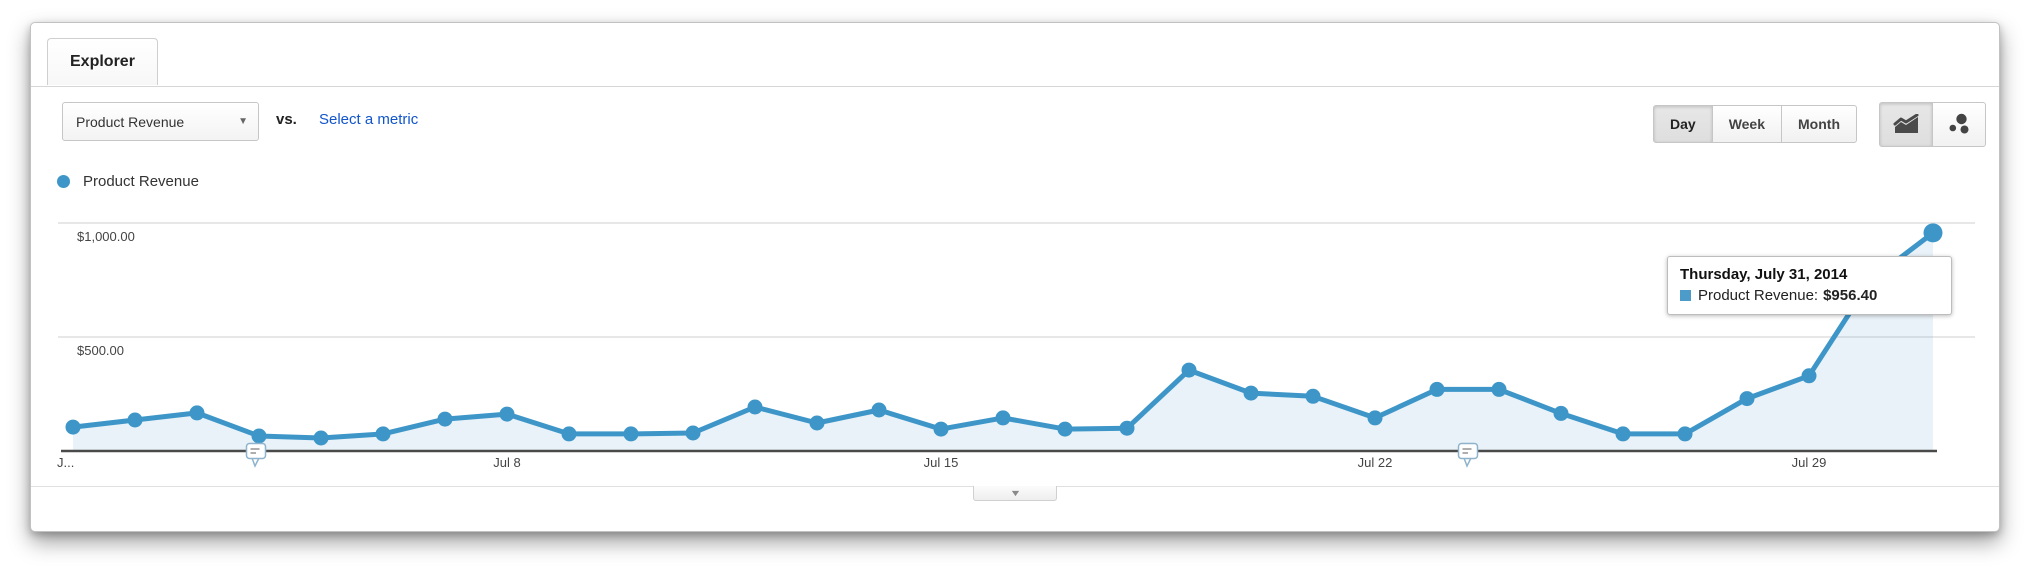 This screenshot has height=566, width=2030. I want to click on legend-series-label: Product Revenue, so click(141, 181).